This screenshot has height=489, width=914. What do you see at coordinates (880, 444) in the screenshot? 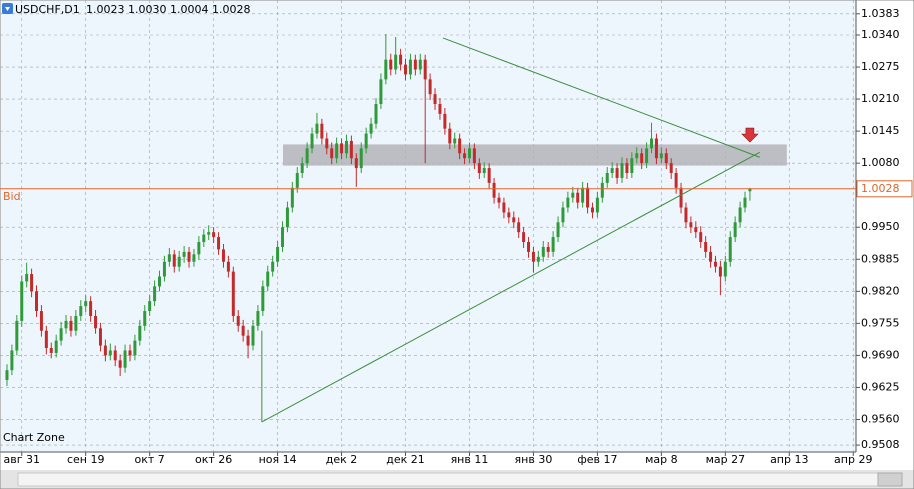
I see `y-tick-label: 0.9508` at bounding box center [880, 444].